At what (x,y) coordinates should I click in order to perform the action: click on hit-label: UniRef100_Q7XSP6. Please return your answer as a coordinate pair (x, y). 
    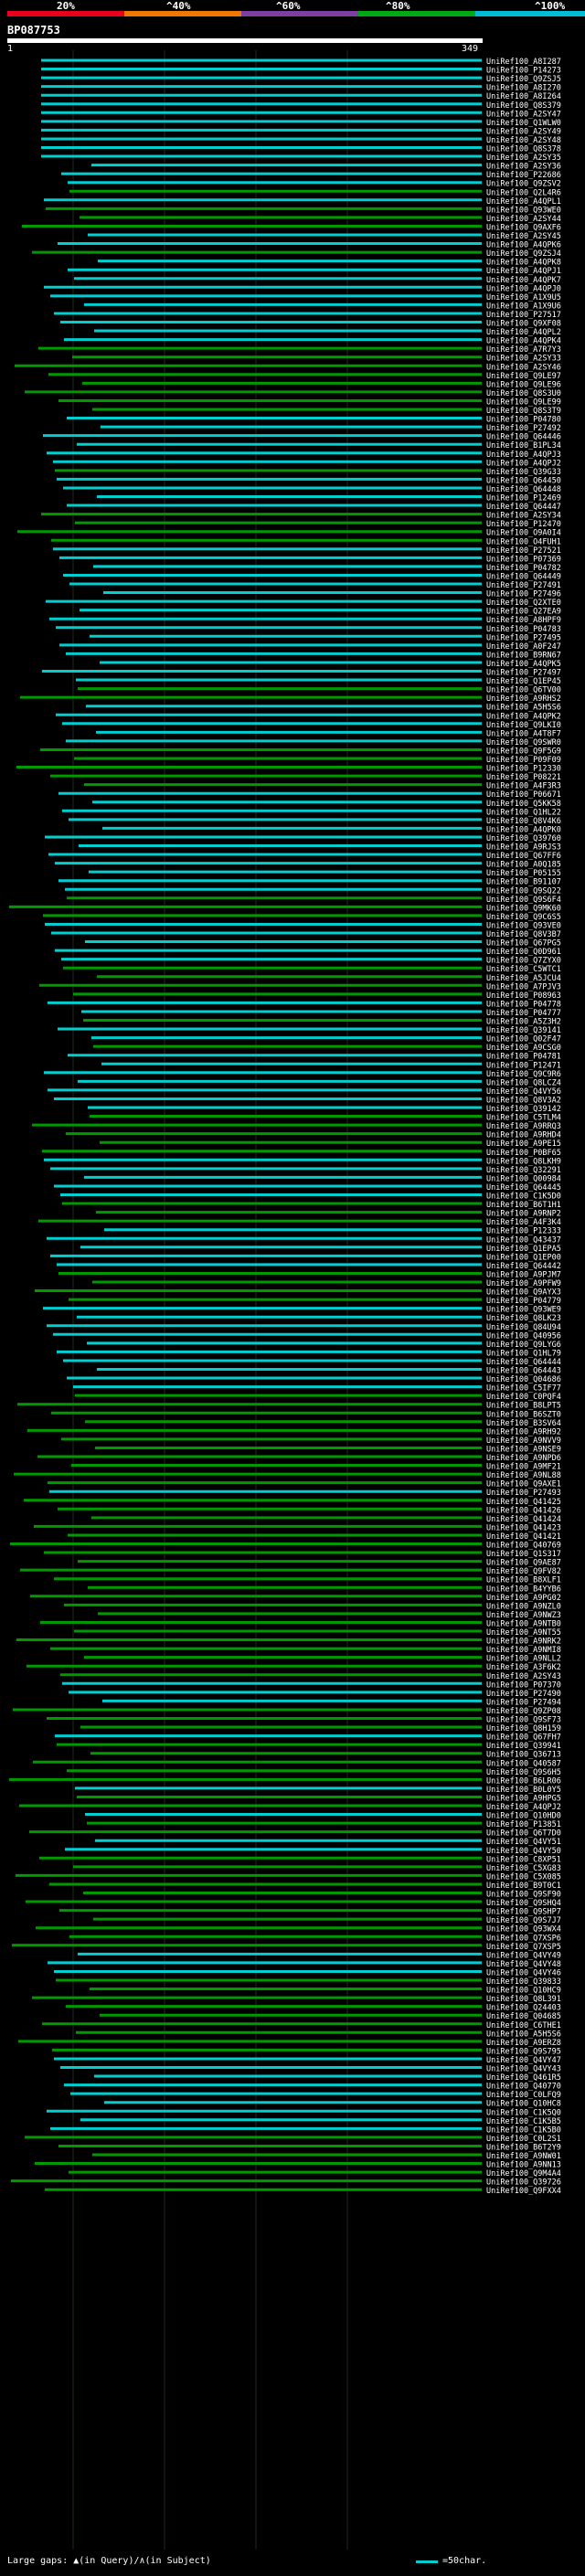
    Looking at the image, I should click on (523, 1938).